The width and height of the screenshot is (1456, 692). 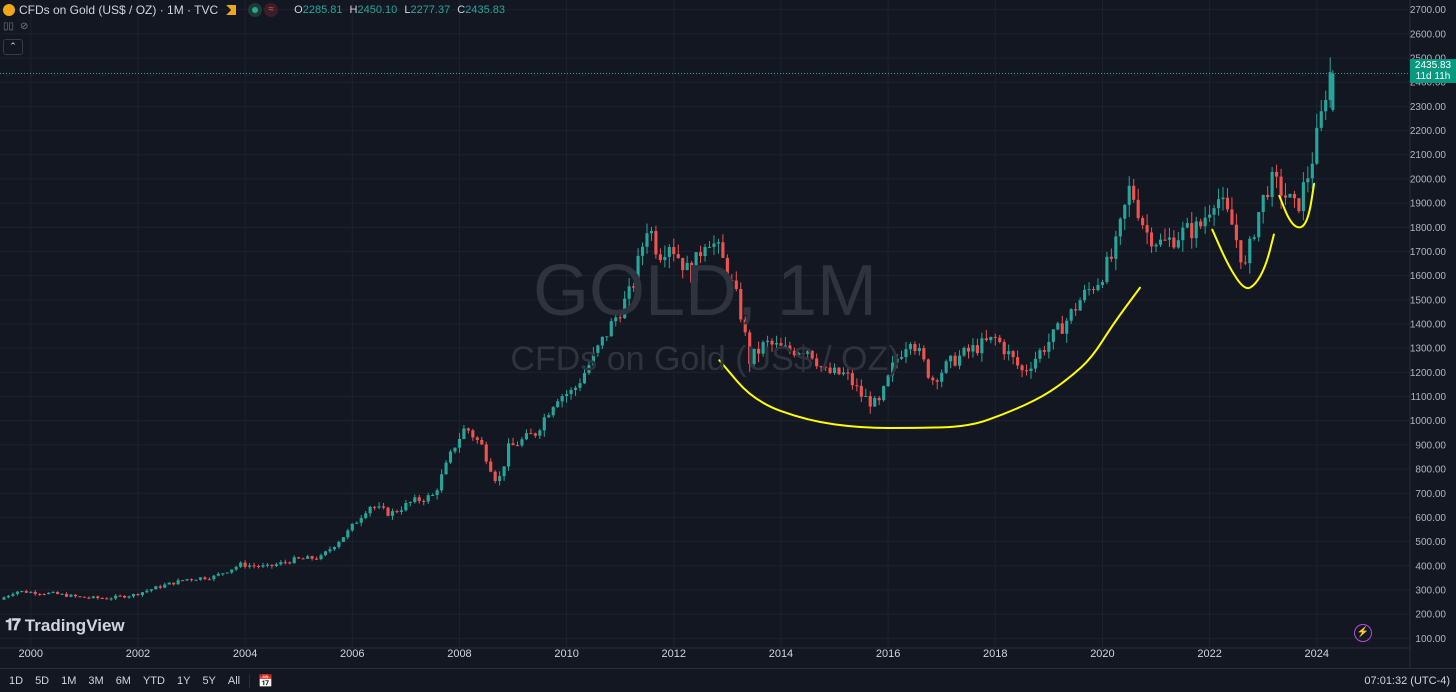 I want to click on tradingview-logo: 𝟏𝟕 TradingView, so click(x=65, y=626).